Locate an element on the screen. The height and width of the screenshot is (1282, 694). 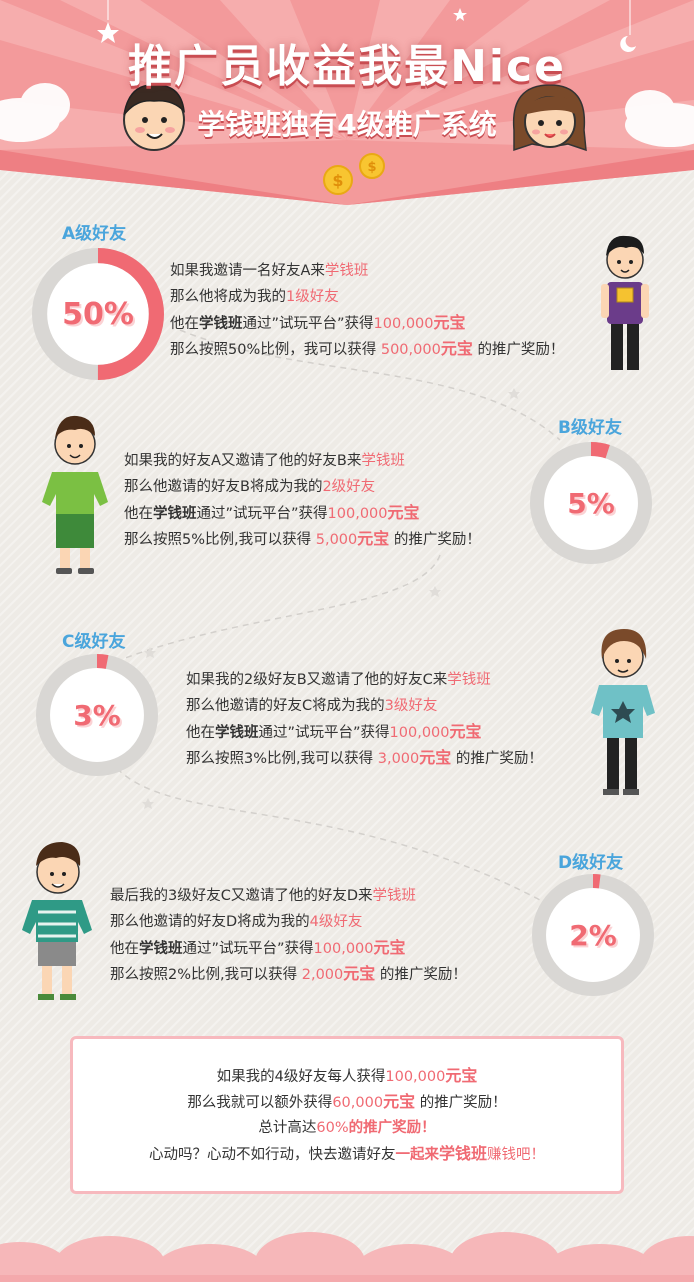
level-d-label: D级好友 is located at coordinates (591, 863).